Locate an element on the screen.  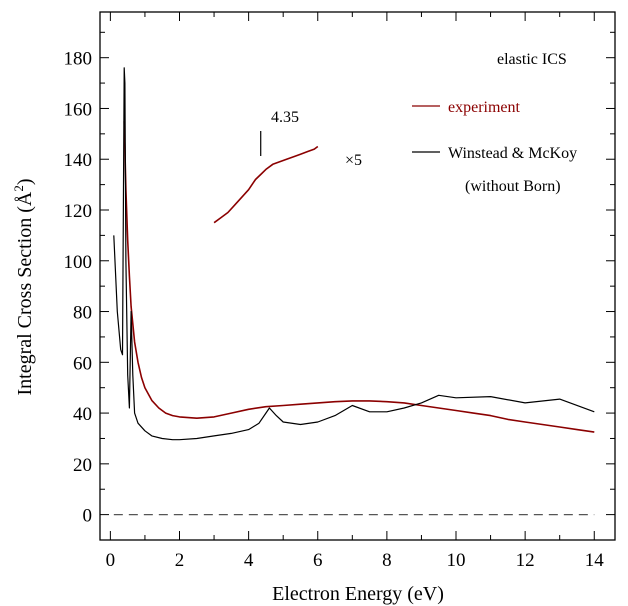
legend-label-theory: Winstead & McKoy is located at coordinates (512, 153).